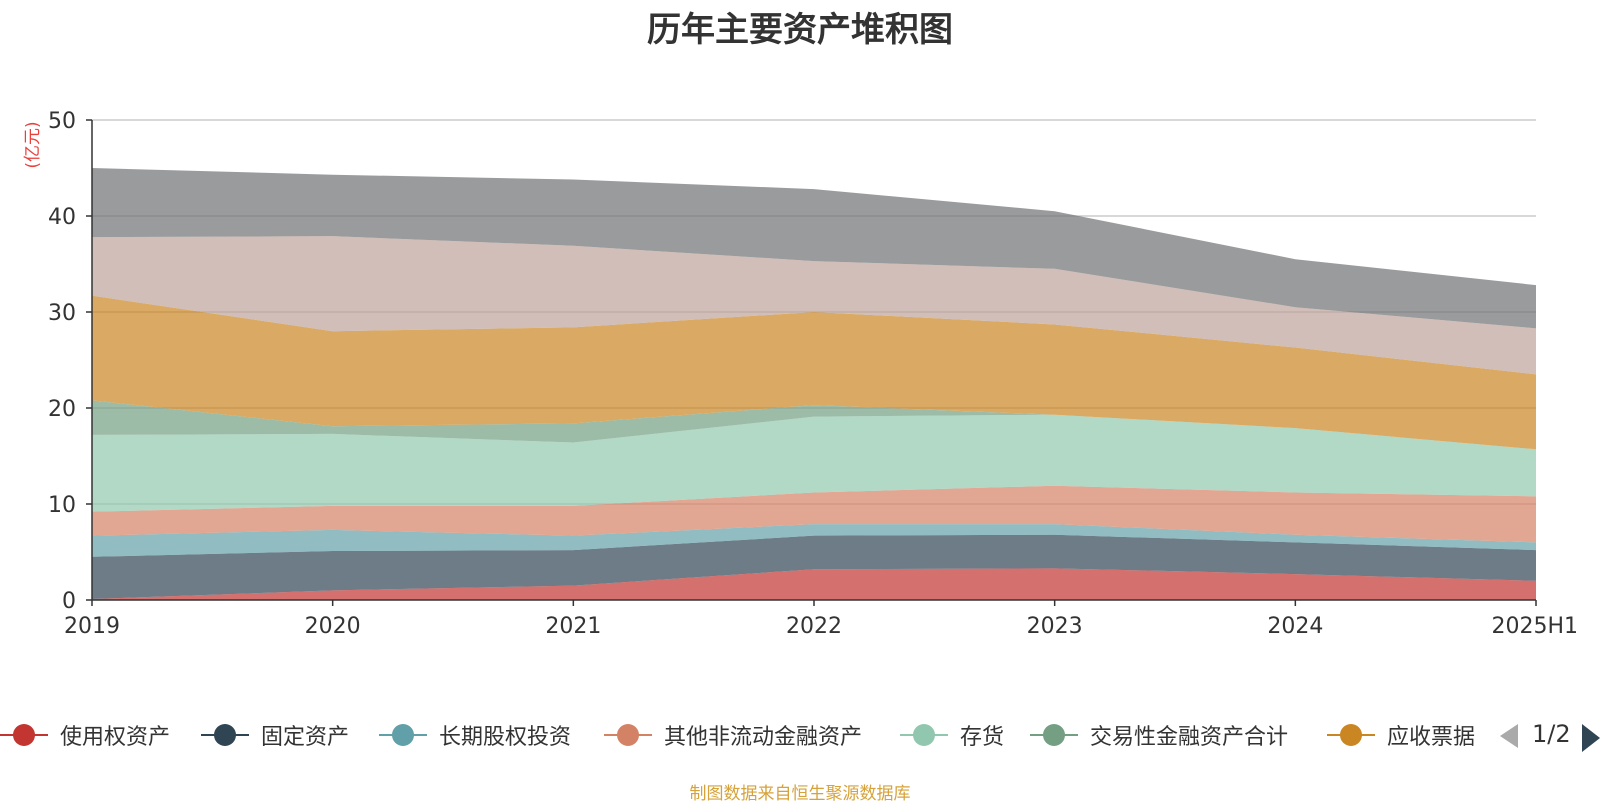 The height and width of the screenshot is (804, 1600). I want to click on legend-label: 使用权资产, so click(115, 737).